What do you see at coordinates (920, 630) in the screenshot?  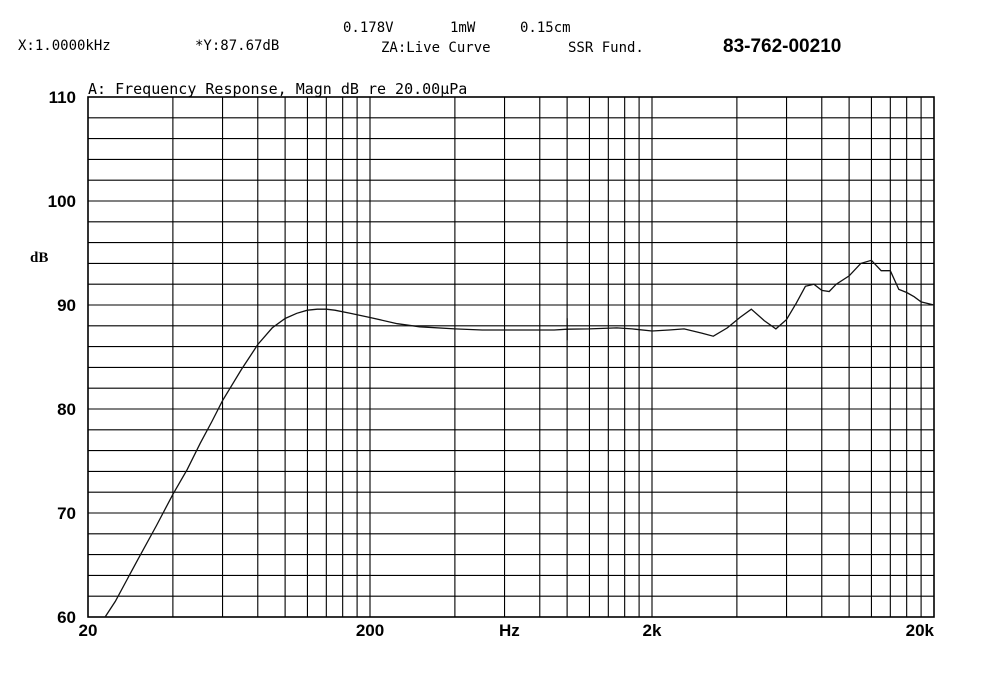 I see `x-tick-label: 20k` at bounding box center [920, 630].